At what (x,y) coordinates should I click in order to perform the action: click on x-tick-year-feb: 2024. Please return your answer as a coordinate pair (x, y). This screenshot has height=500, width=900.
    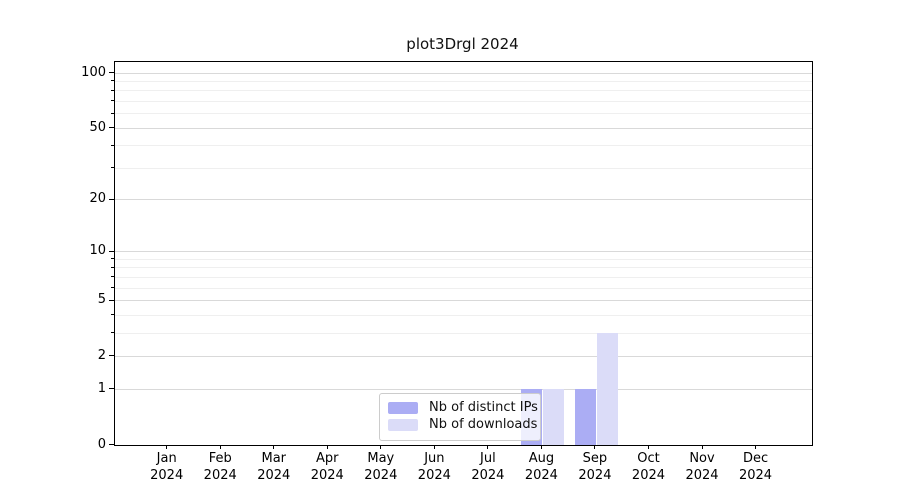
    Looking at the image, I should click on (220, 475).